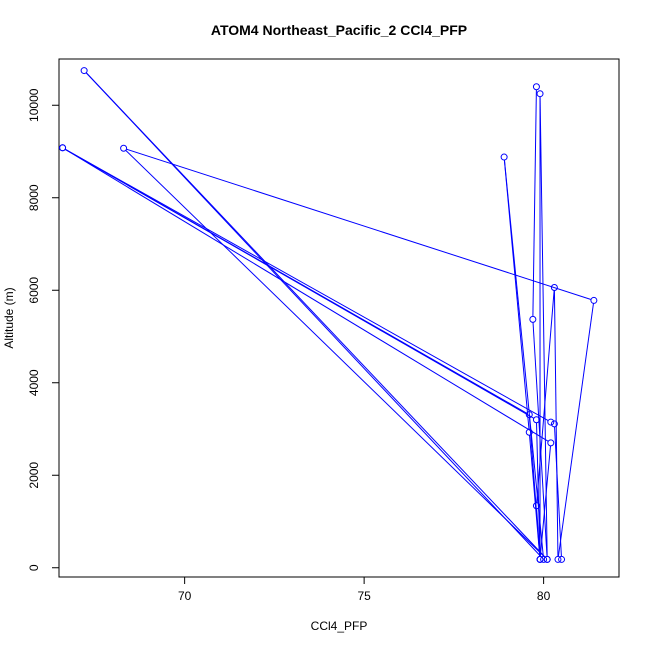 Image resolution: width=650 pixels, height=650 pixels. Describe the element at coordinates (339, 626) in the screenshot. I see `x-axis-label: CCl4_PFP` at that location.